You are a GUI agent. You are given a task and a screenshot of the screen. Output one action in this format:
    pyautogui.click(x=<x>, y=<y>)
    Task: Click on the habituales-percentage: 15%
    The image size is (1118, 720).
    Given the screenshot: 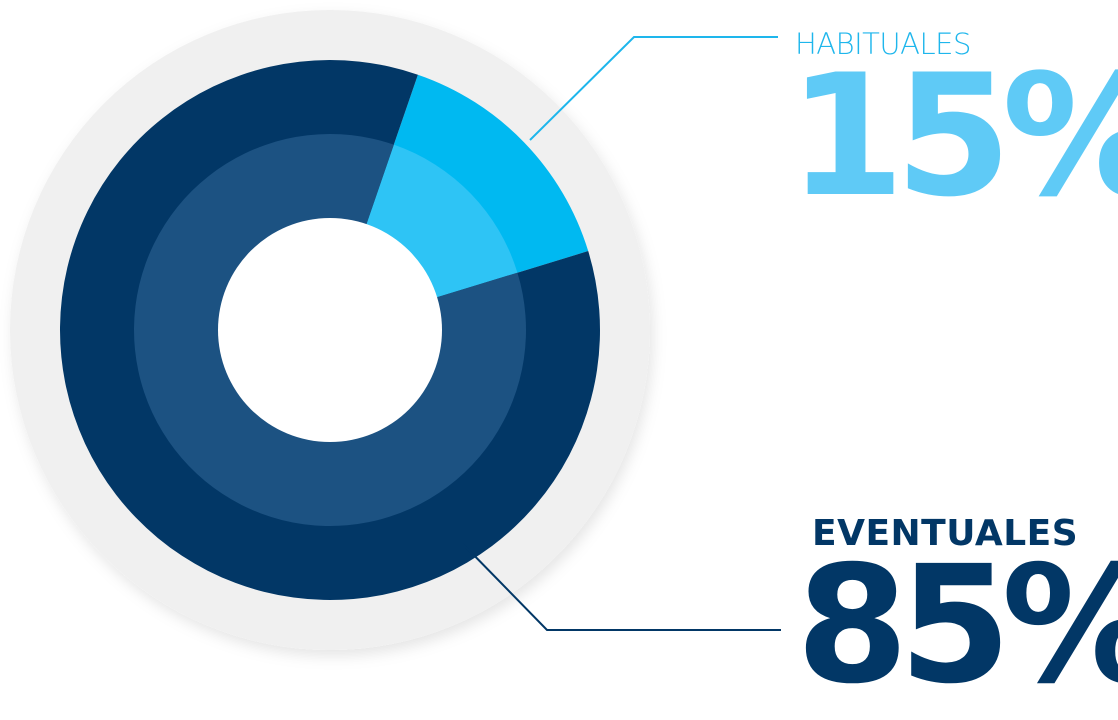 What is the action you would take?
    pyautogui.click(x=953, y=136)
    